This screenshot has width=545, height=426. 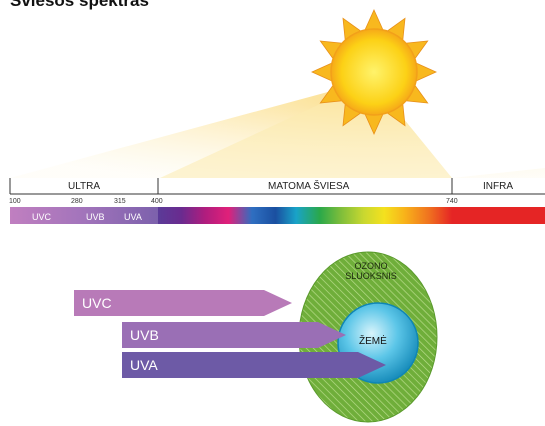 I want to click on tick-label: 100, so click(x=15, y=201).